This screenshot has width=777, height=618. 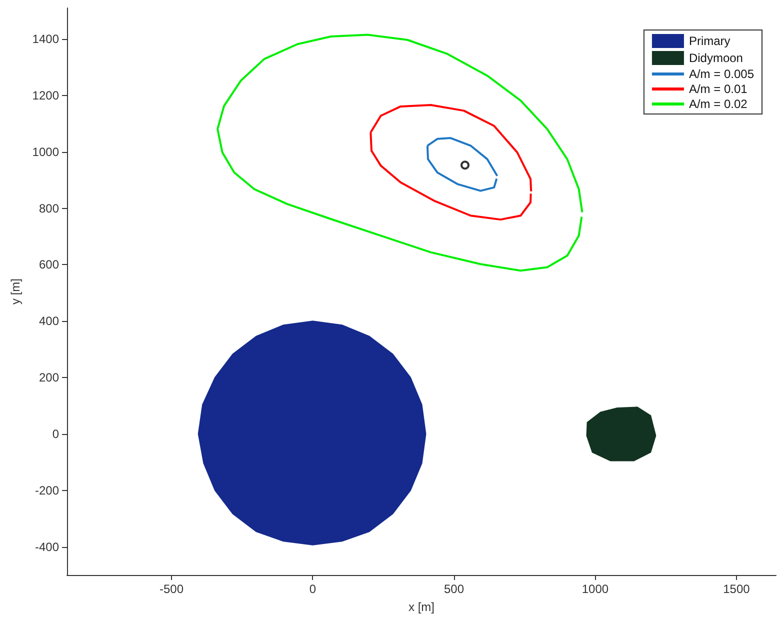 What do you see at coordinates (595, 589) in the screenshot?
I see `x-tick-label: 1000` at bounding box center [595, 589].